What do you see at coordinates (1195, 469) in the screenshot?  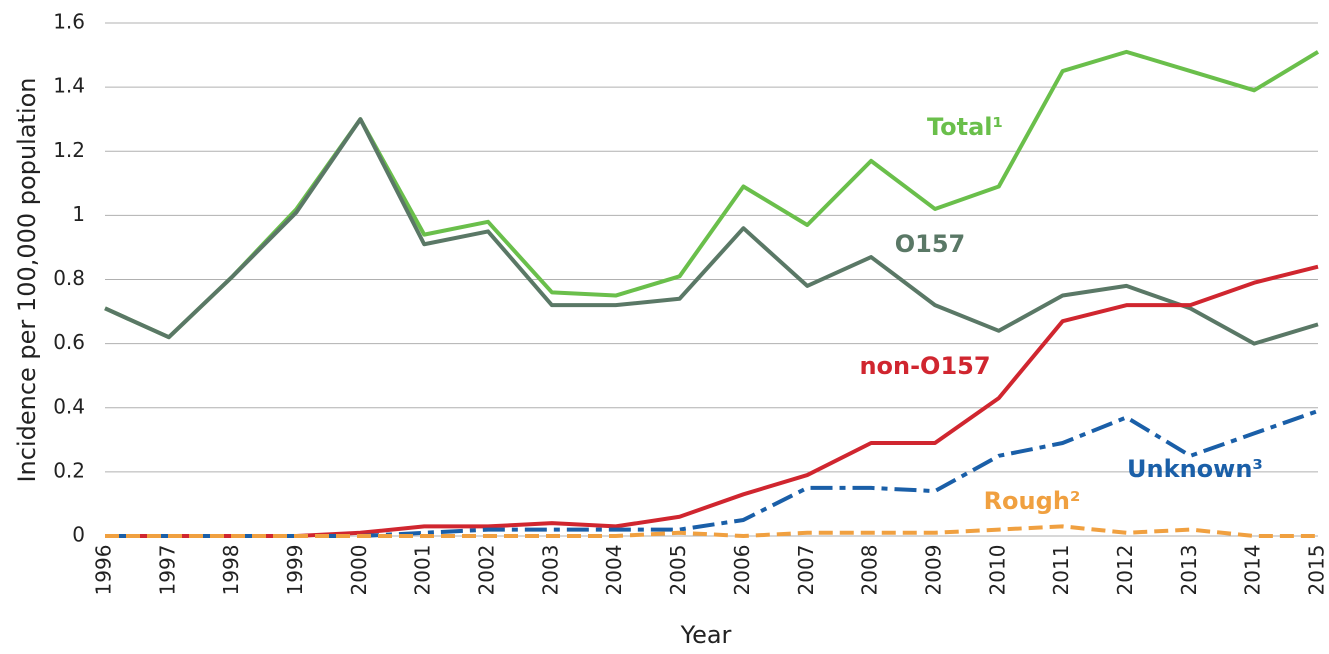 I see `series-label: Unknown³` at bounding box center [1195, 469].